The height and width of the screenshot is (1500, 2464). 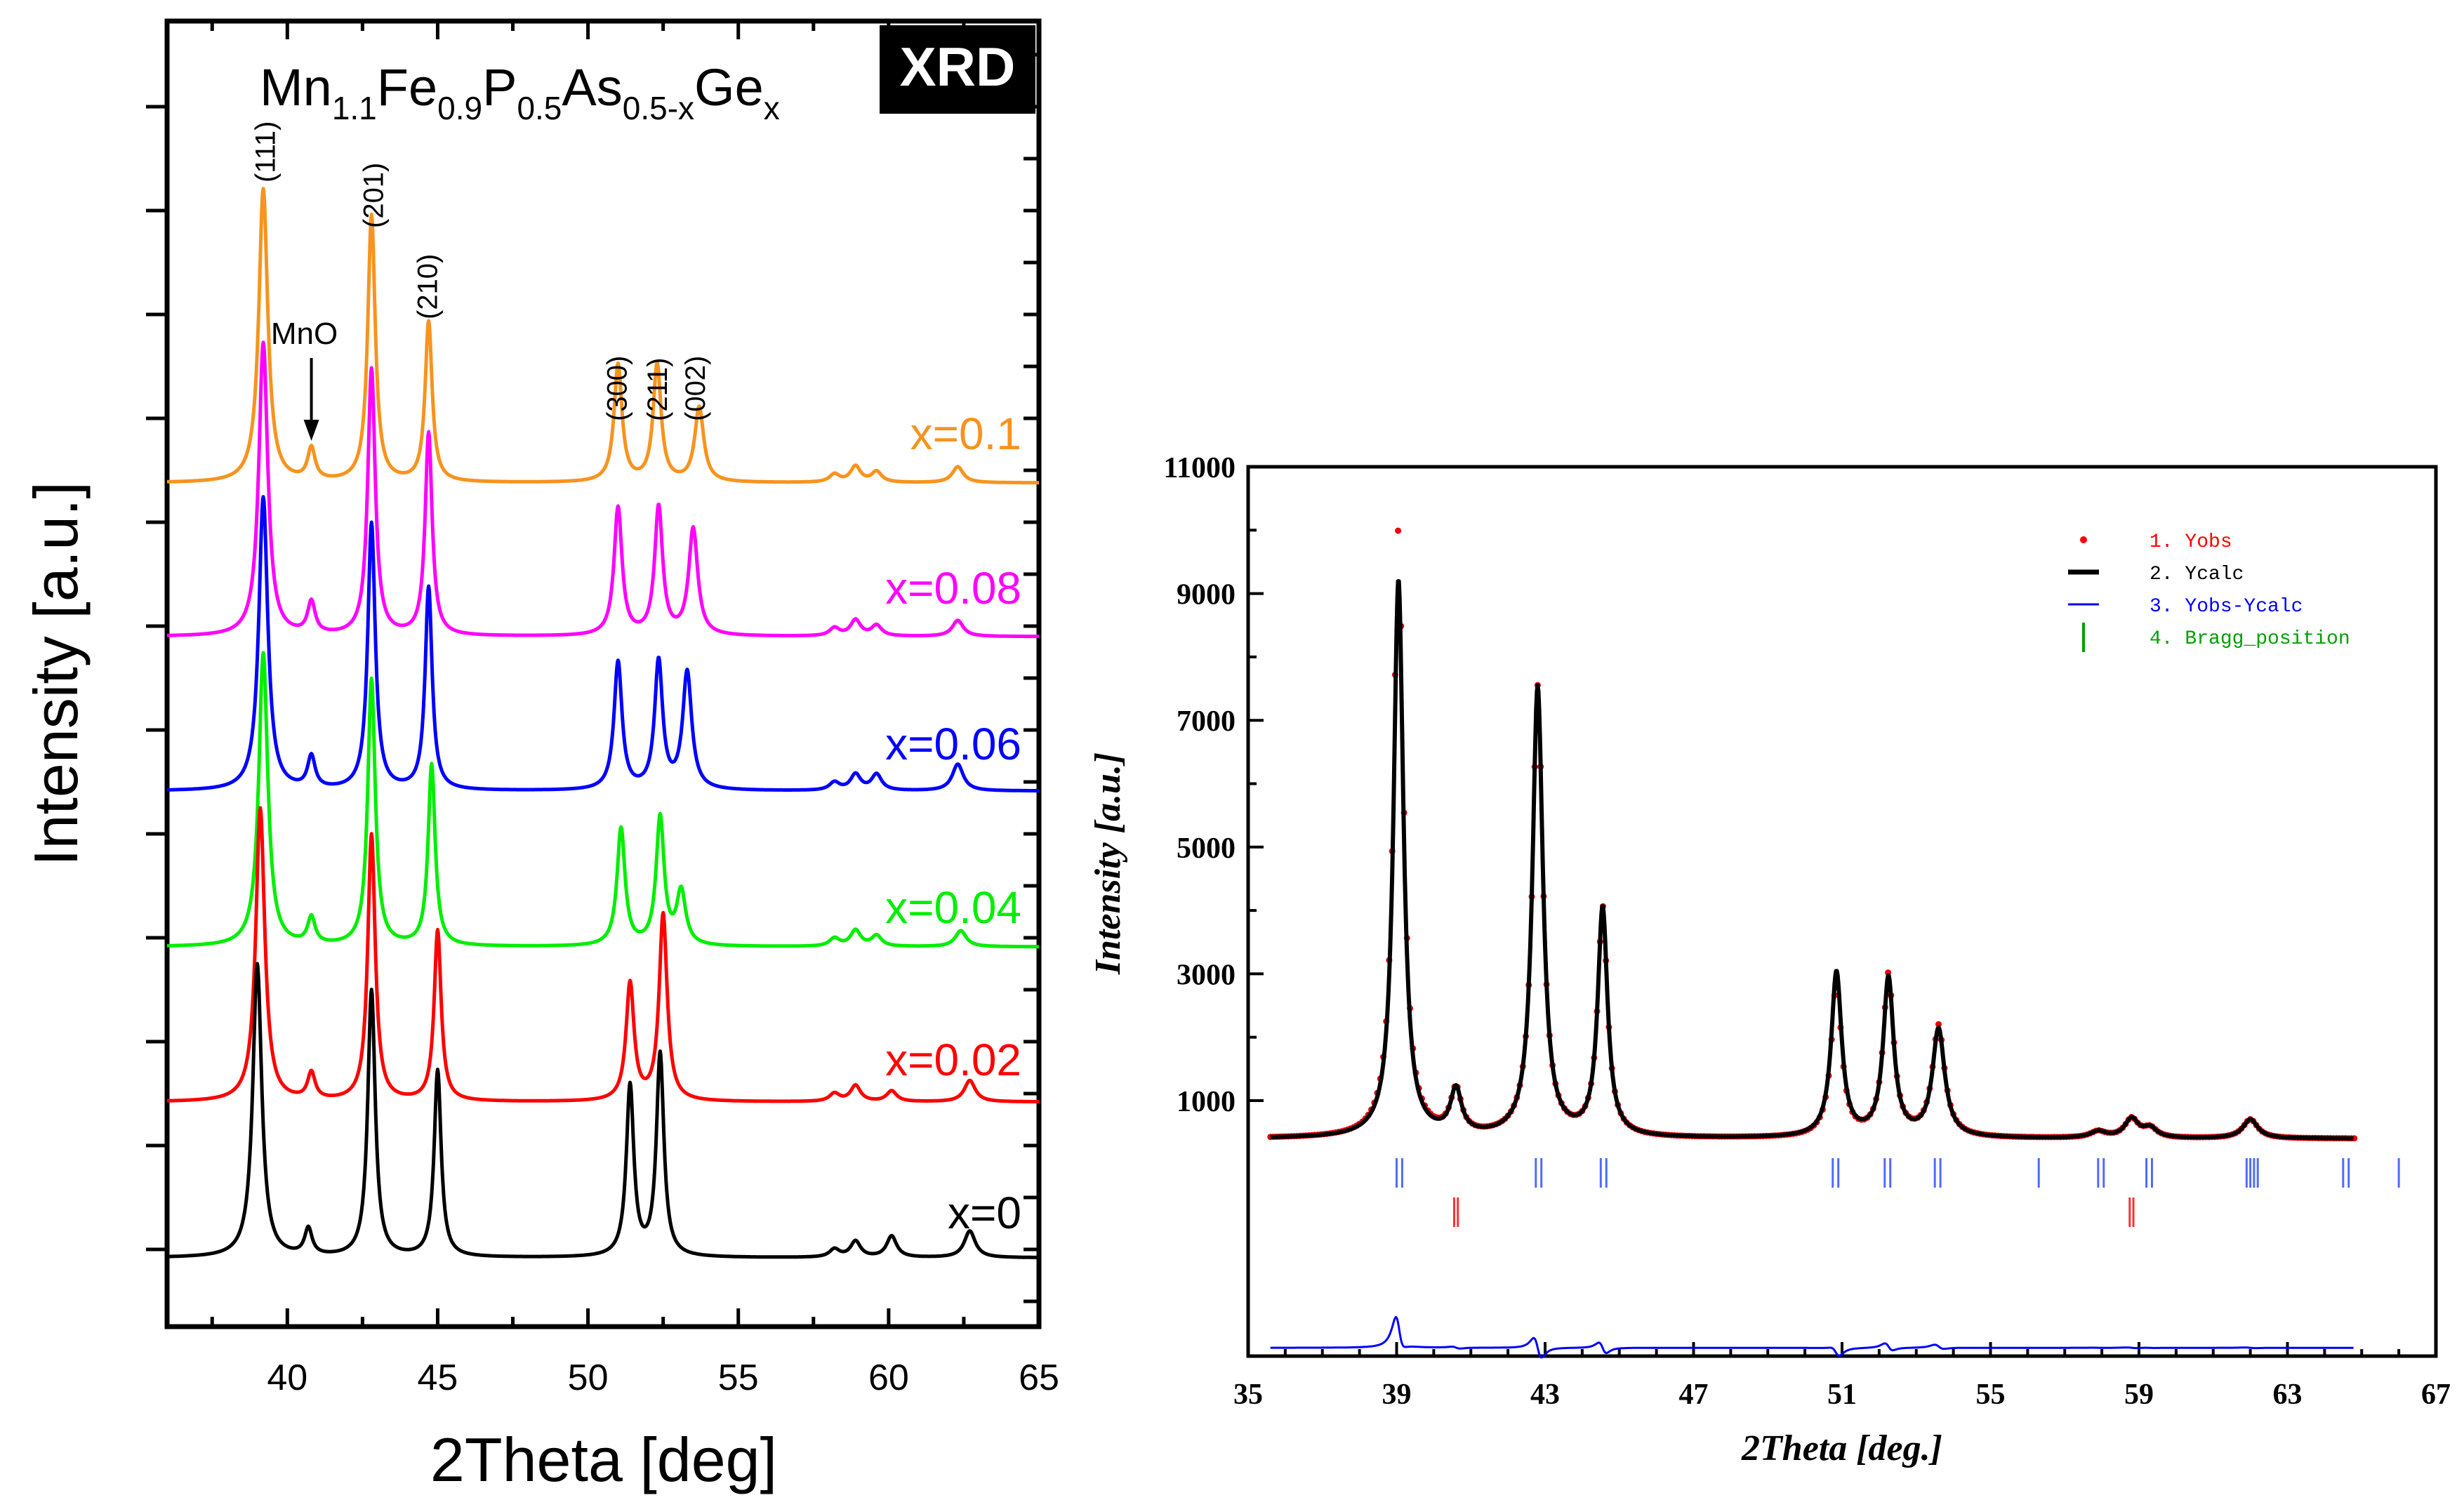 What do you see at coordinates (953, 588) in the screenshot?
I see `series-label: x=0.08` at bounding box center [953, 588].